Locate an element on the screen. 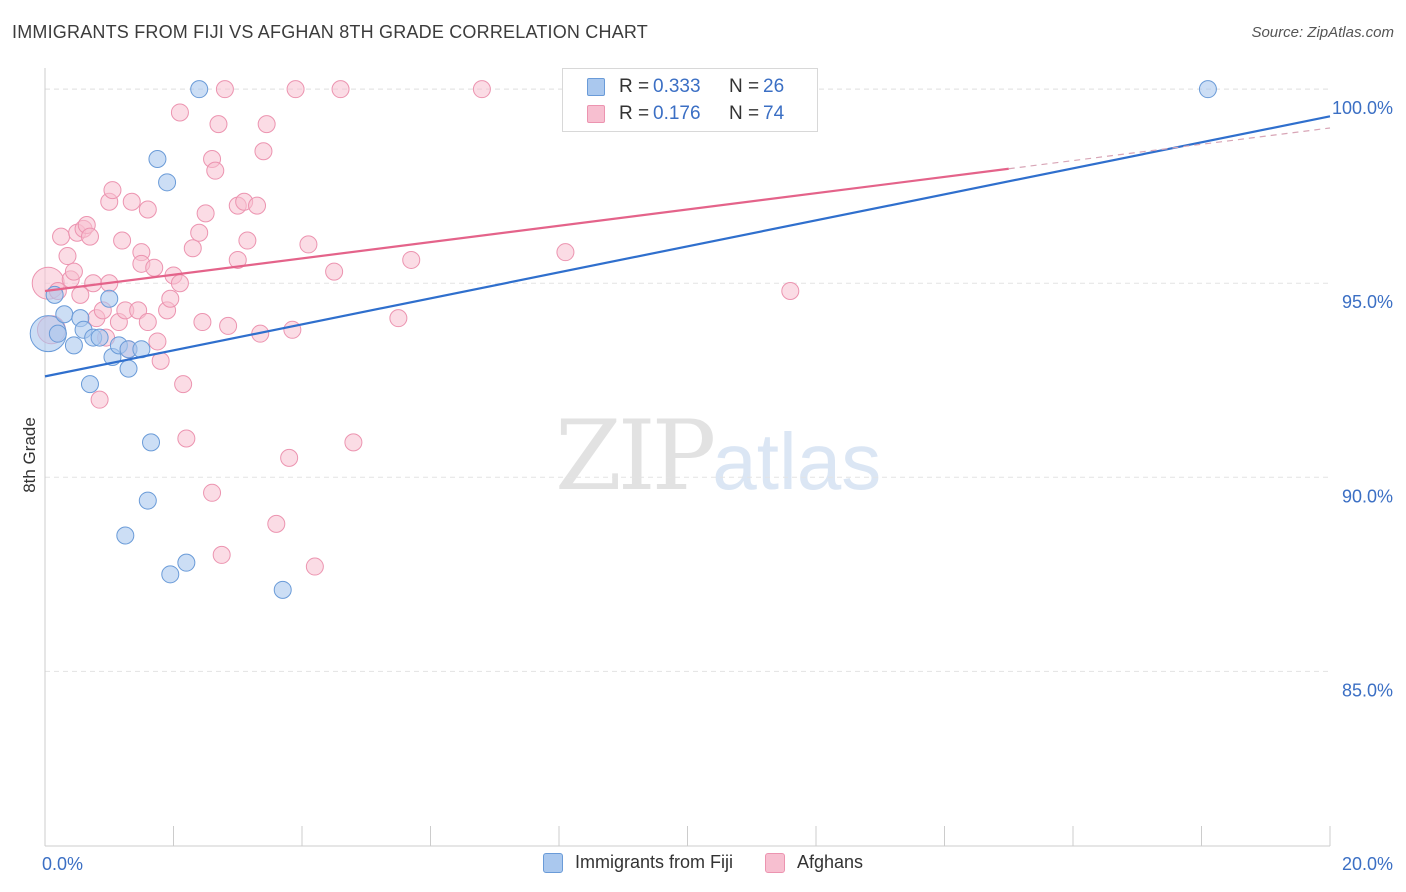 This screenshot has height=892, width=1406. y-tick-label: 95.0% is located at coordinates (1367, 302).